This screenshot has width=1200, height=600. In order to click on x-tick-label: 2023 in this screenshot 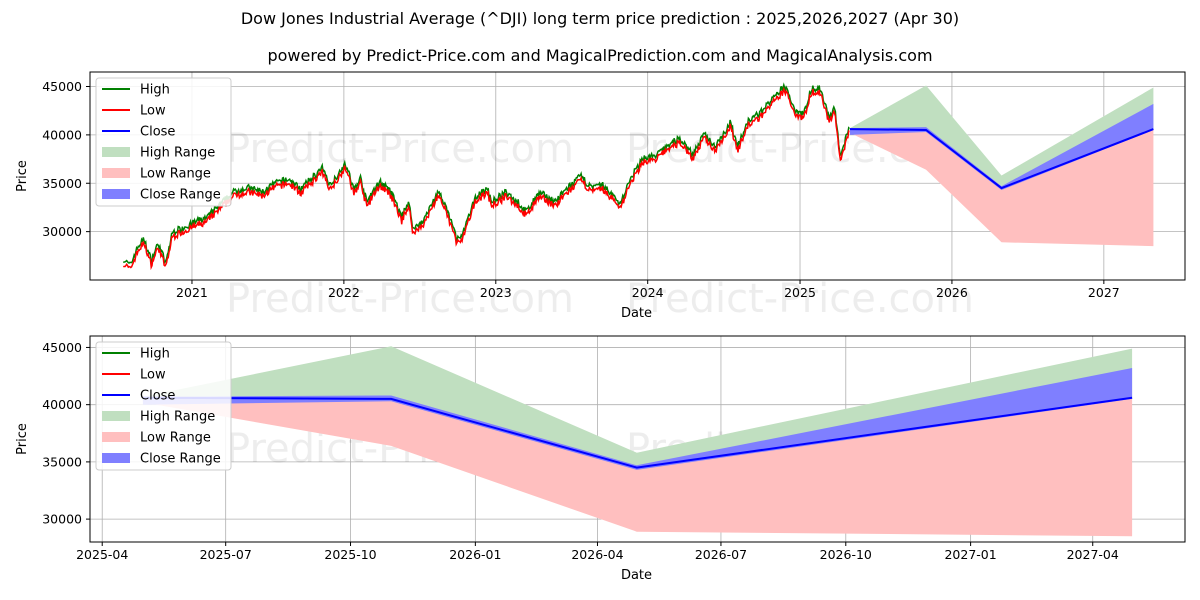, I will do `click(496, 292)`.